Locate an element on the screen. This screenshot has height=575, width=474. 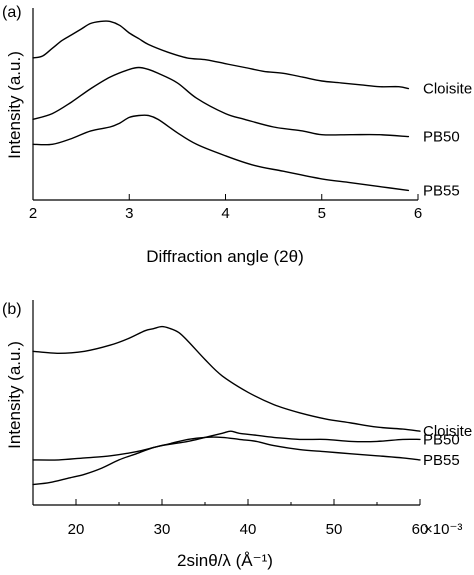
panel-a-series-pb50 is located at coordinates (221, 102).